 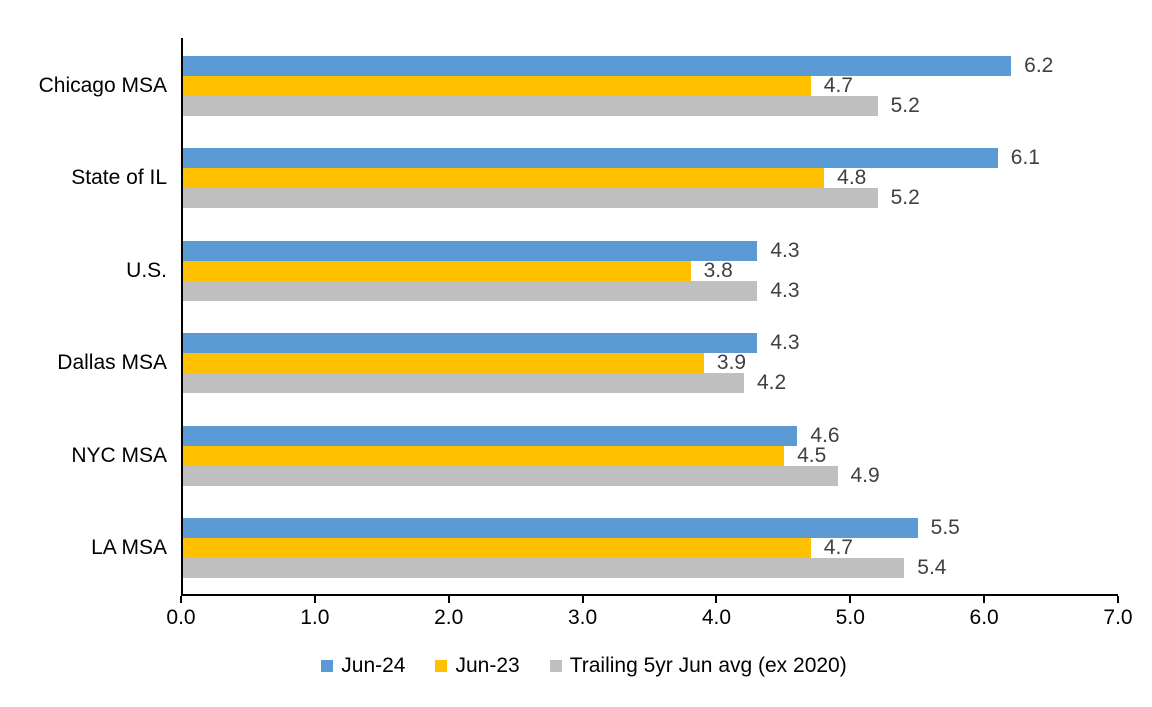 I want to click on category-label: U.S., so click(x=146, y=270).